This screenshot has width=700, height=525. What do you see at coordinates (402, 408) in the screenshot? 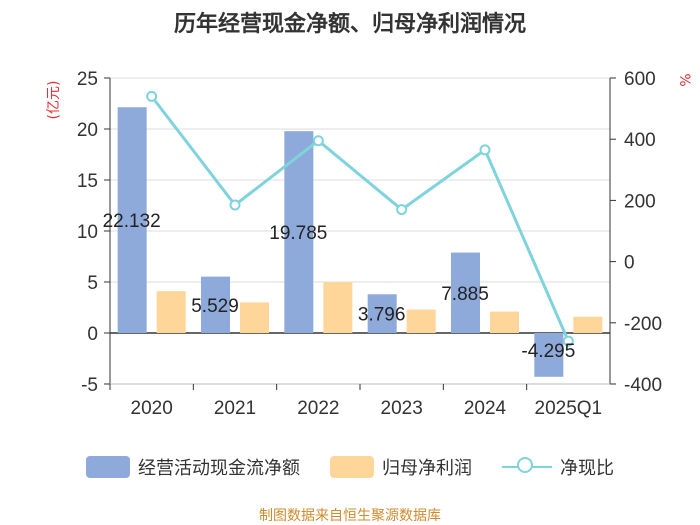
I see `x-tick-label: 2023` at bounding box center [402, 408].